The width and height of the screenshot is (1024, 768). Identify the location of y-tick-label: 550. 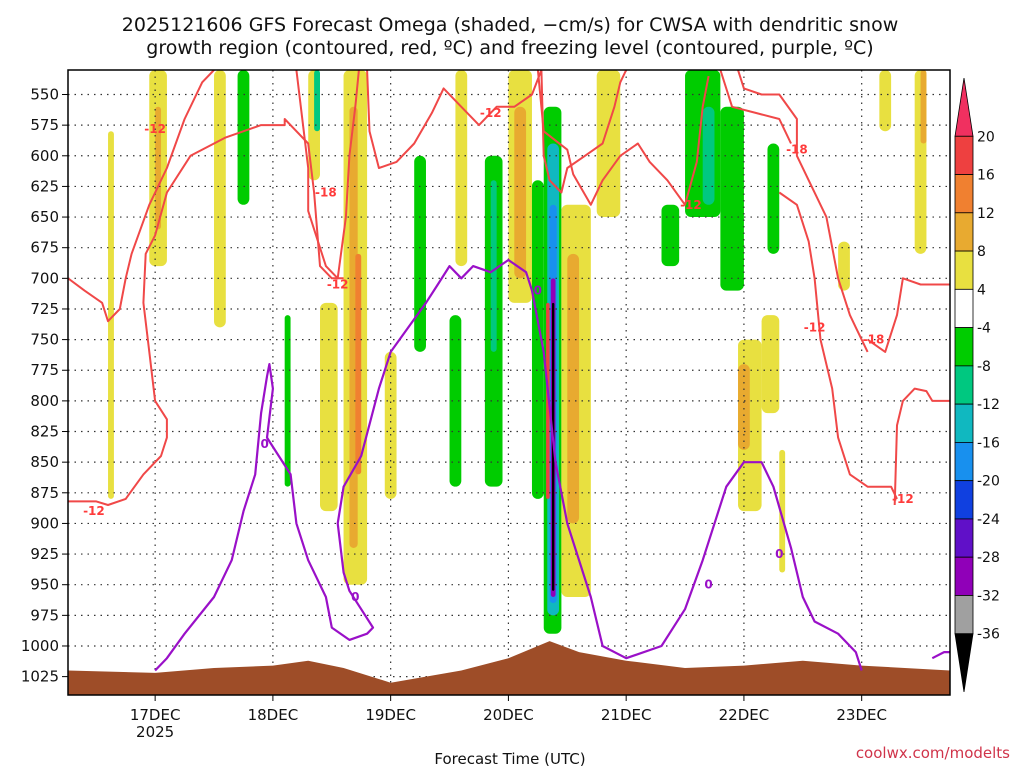
(44, 95).